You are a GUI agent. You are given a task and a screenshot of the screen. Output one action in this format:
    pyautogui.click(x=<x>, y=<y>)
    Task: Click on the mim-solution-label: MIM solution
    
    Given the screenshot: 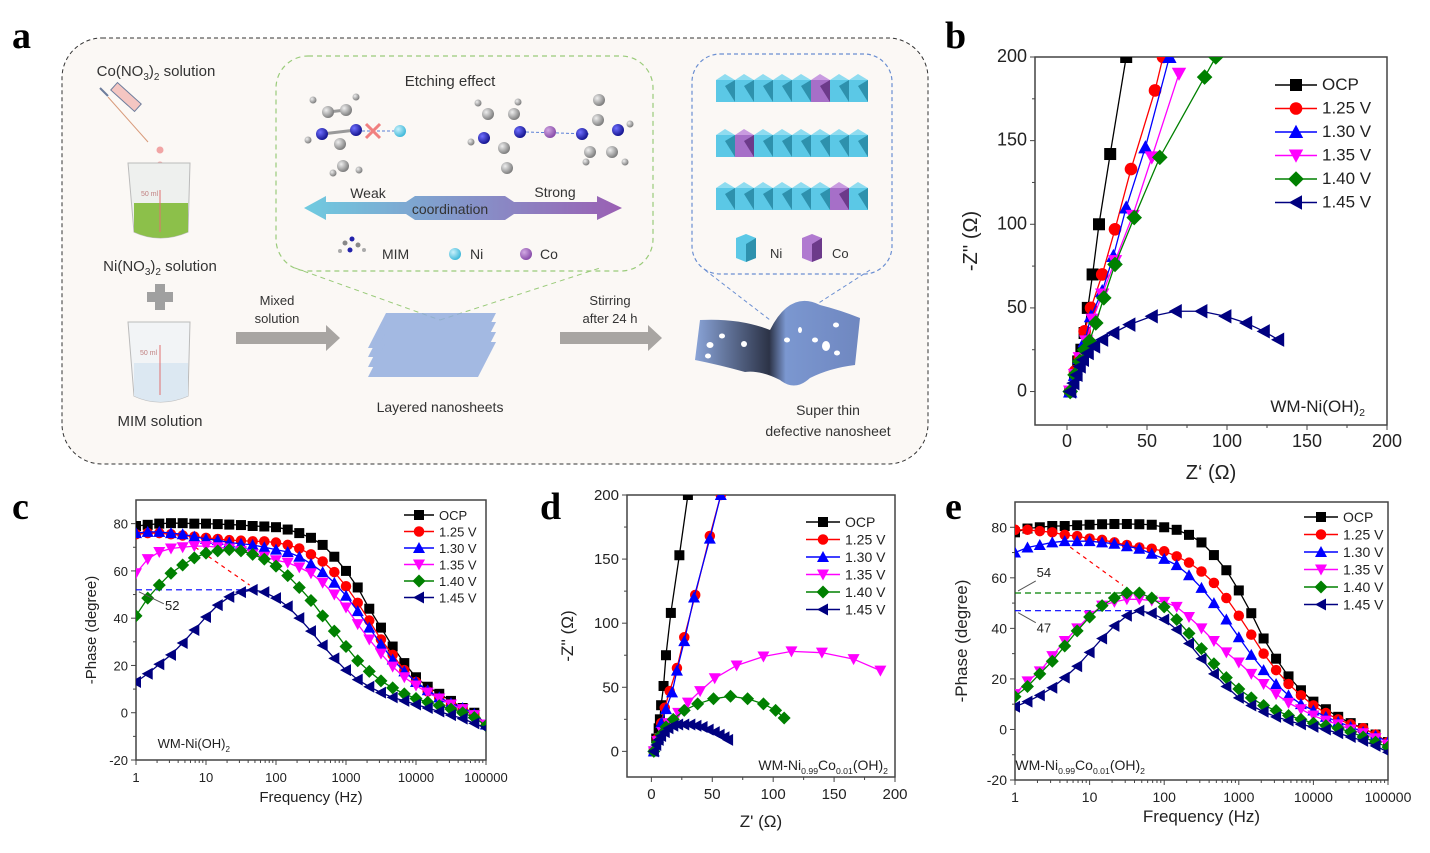 What is the action you would take?
    pyautogui.click(x=159, y=421)
    